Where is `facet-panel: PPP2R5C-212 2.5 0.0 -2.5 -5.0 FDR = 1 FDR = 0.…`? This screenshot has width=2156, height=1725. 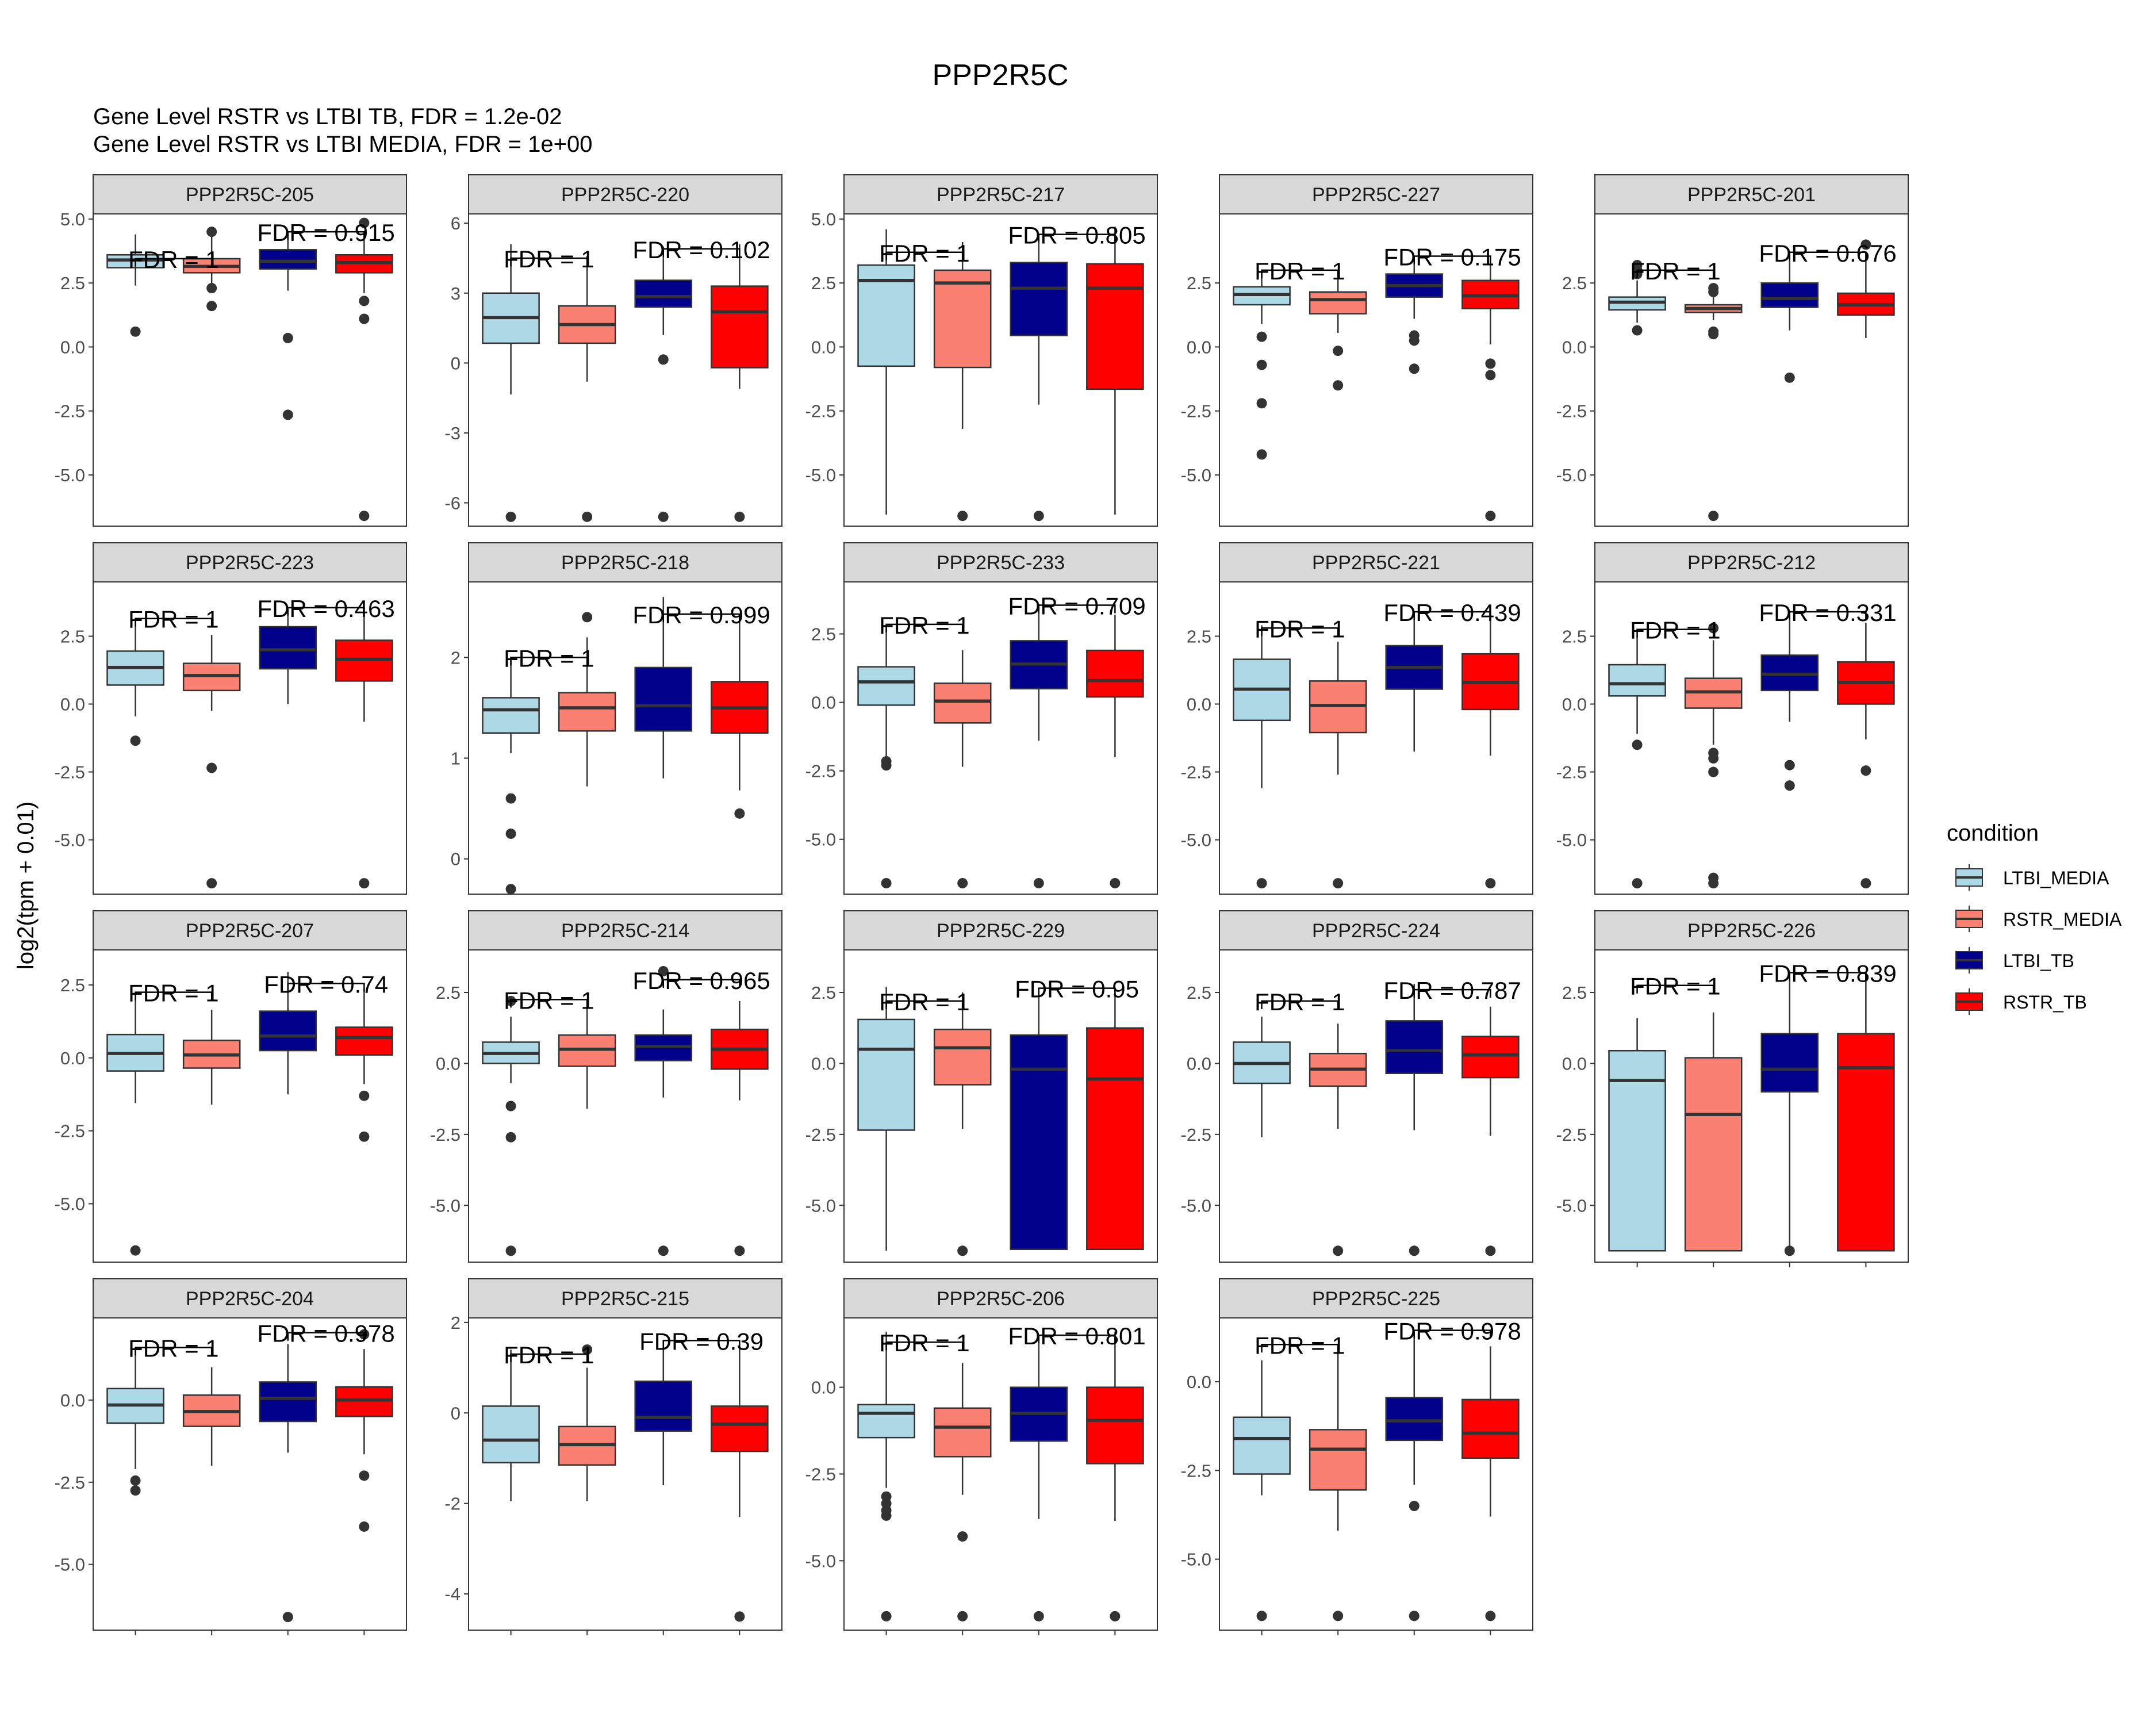 facet-panel: PPP2R5C-212 2.5 0.0 -2.5 -5.0 FDR = 1 FDR = 0.… is located at coordinates (1732, 718).